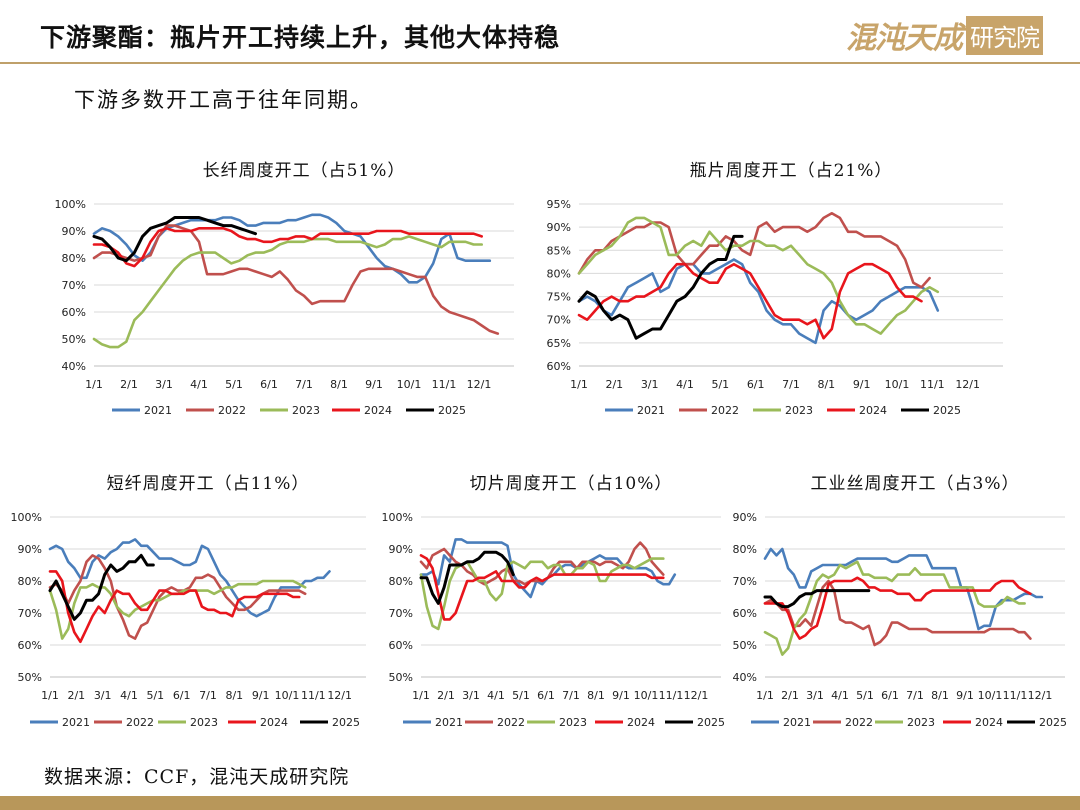 Image resolution: width=1080 pixels, height=810 pixels. I want to click on legend-label-2025: 2025, so click(711, 722).